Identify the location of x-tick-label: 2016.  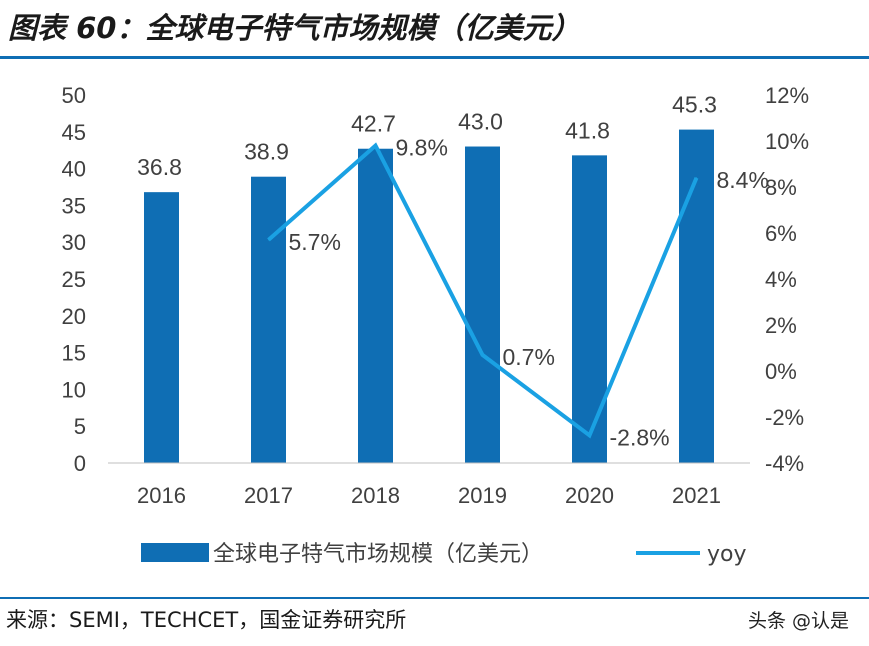
(161, 495).